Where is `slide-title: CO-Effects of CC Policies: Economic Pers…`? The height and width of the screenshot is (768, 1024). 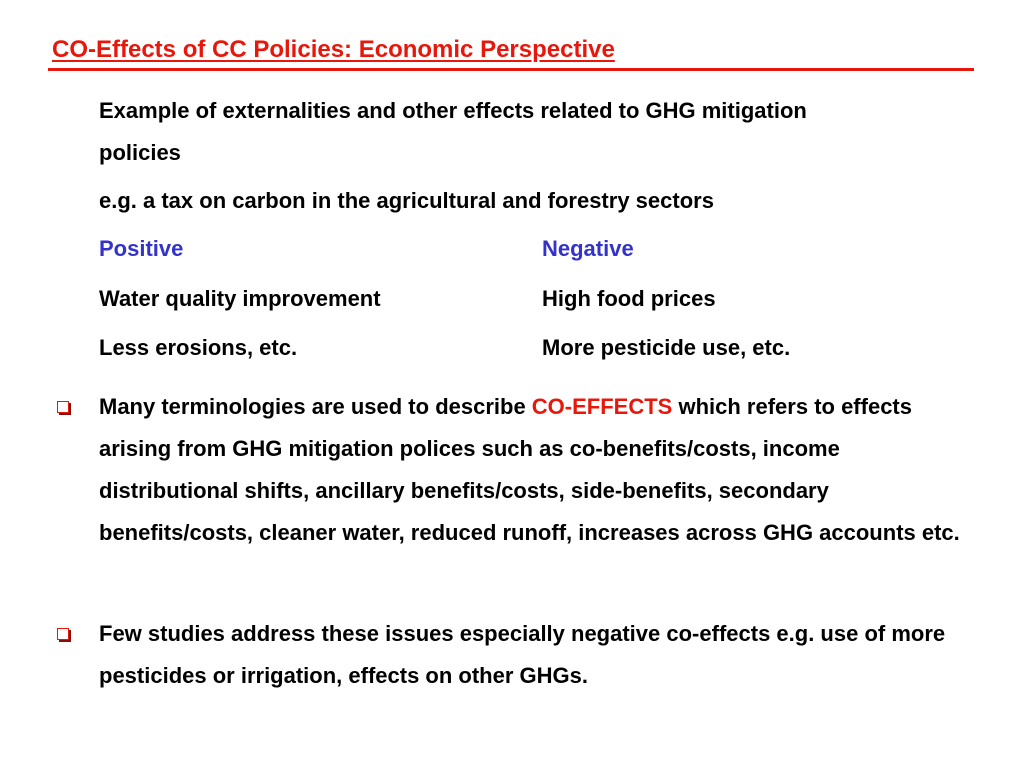 slide-title: CO-Effects of CC Policies: Economic Pers… is located at coordinates (333, 49).